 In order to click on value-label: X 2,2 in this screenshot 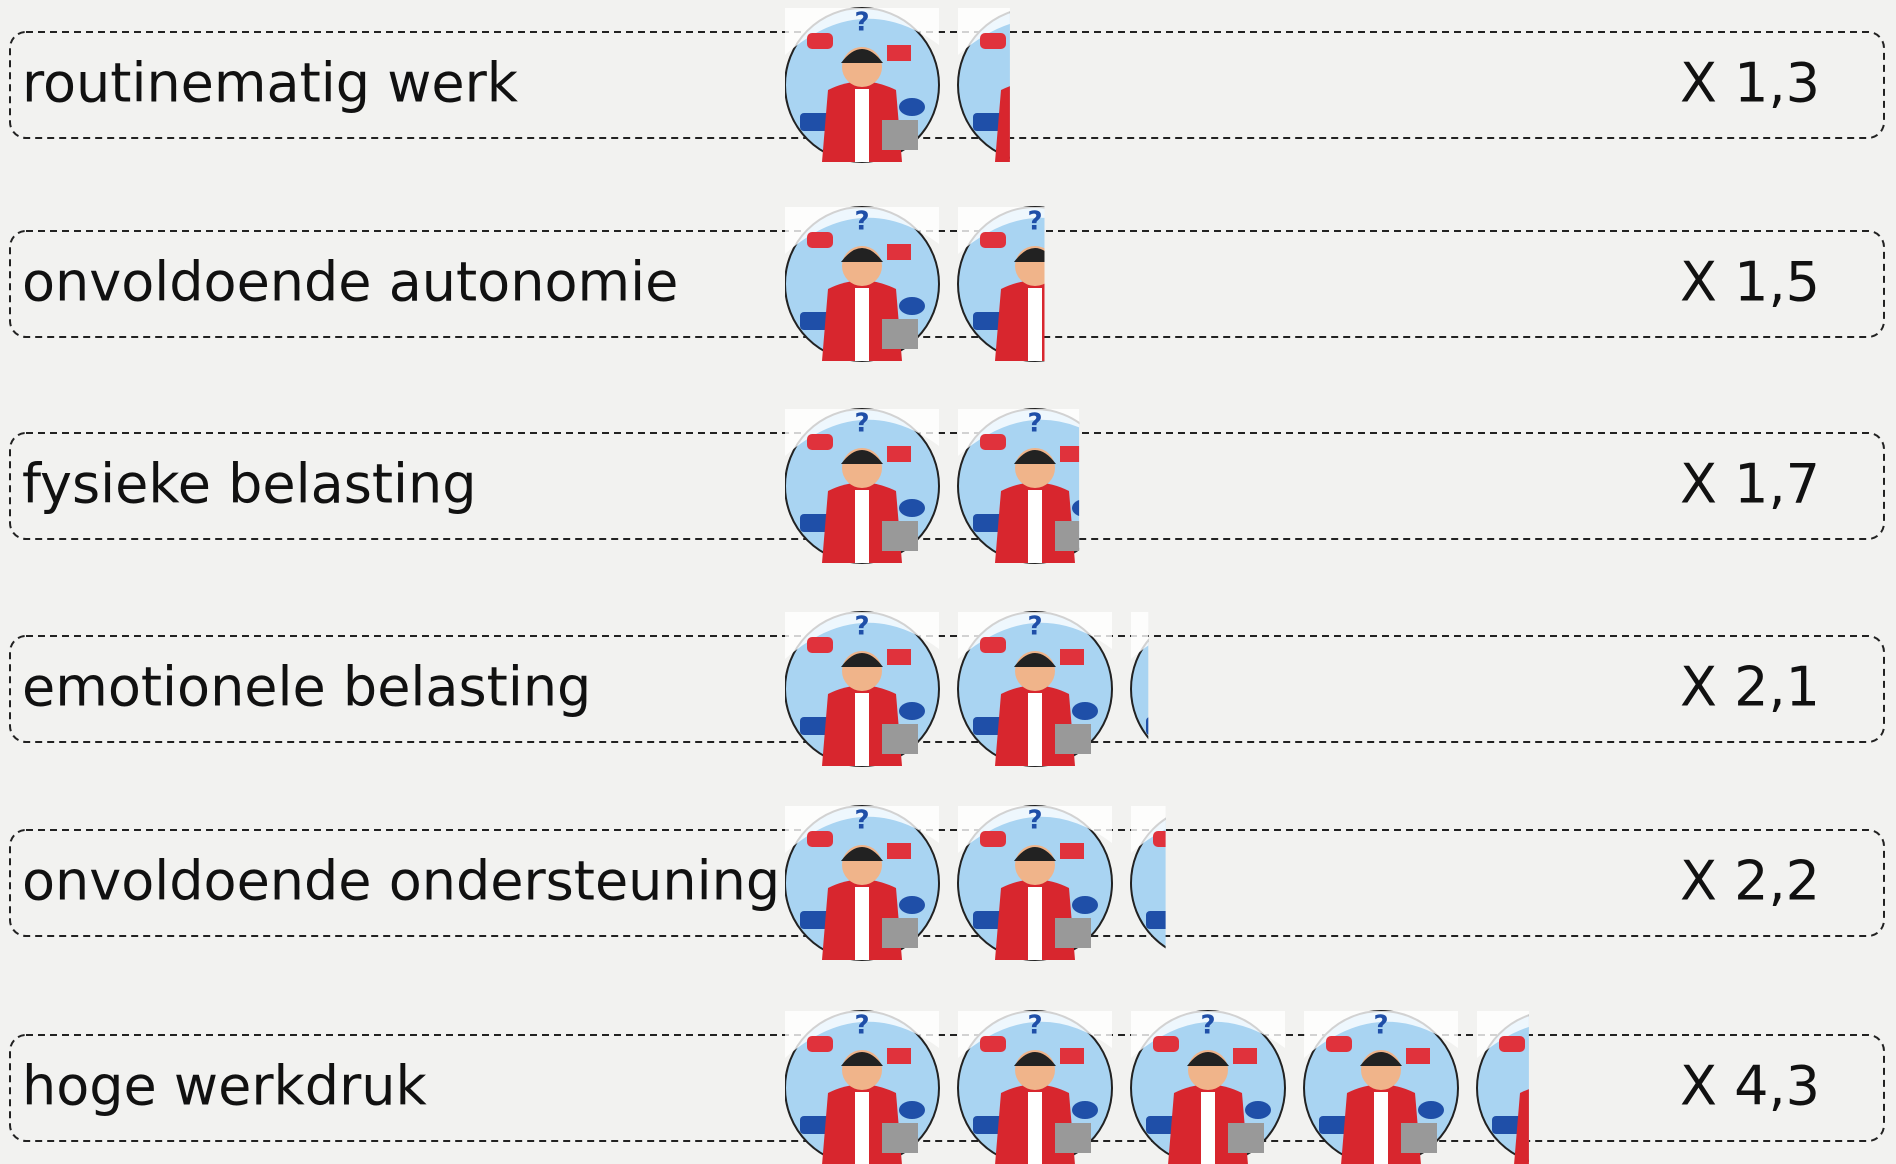, I will do `click(1750, 881)`.